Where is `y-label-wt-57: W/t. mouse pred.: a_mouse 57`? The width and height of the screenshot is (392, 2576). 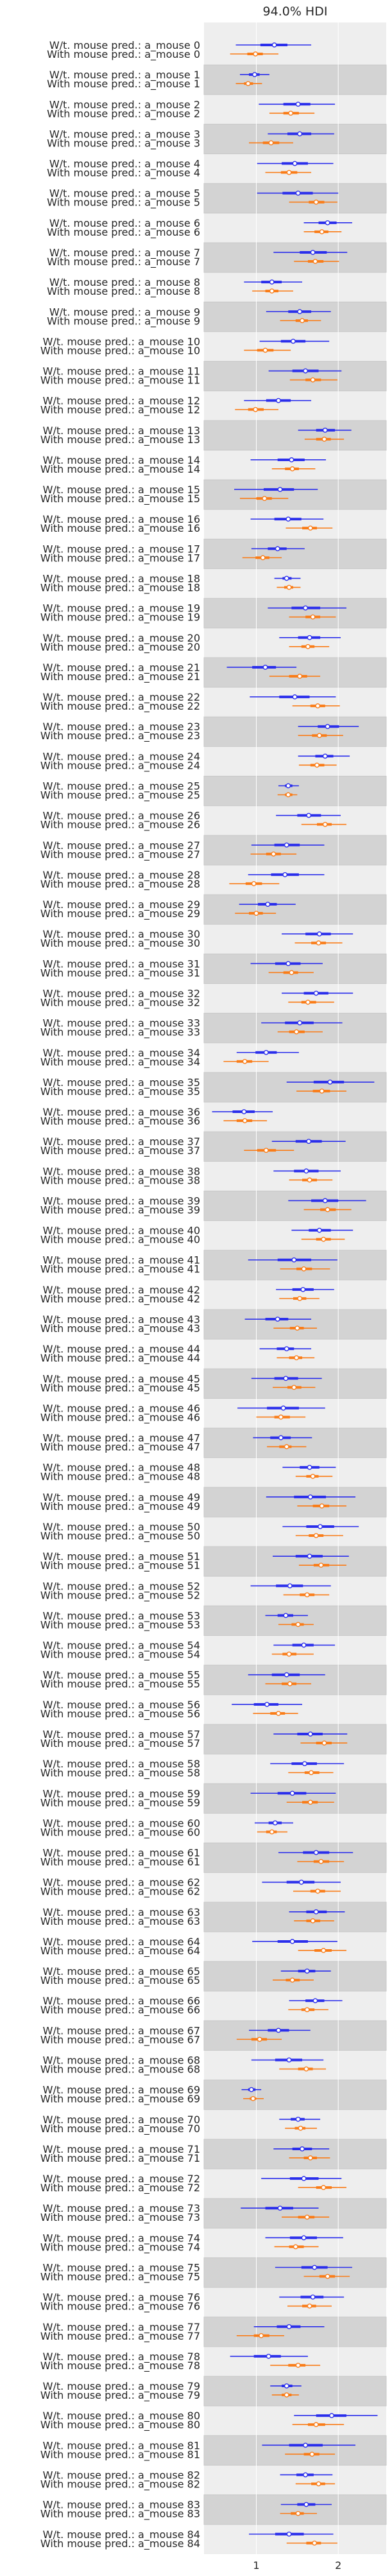
y-label-wt-57: W/t. mouse pred.: a_mouse 57 is located at coordinates (121, 1734).